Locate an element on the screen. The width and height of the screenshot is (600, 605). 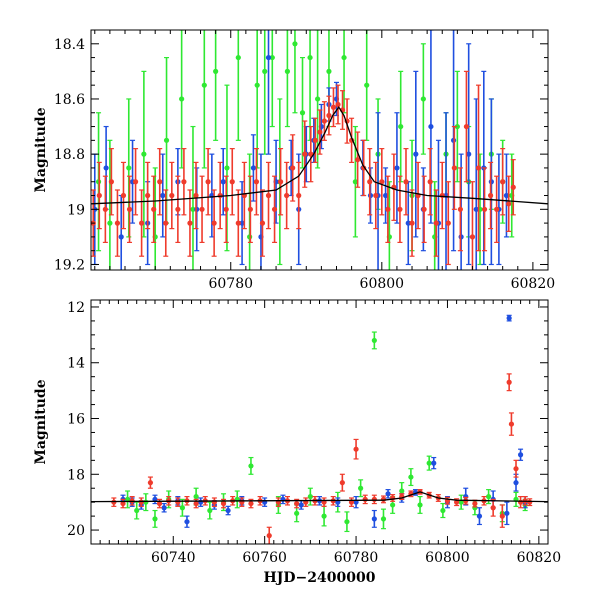
bottom-y-tick-label: 14 is located at coordinates (76, 364).